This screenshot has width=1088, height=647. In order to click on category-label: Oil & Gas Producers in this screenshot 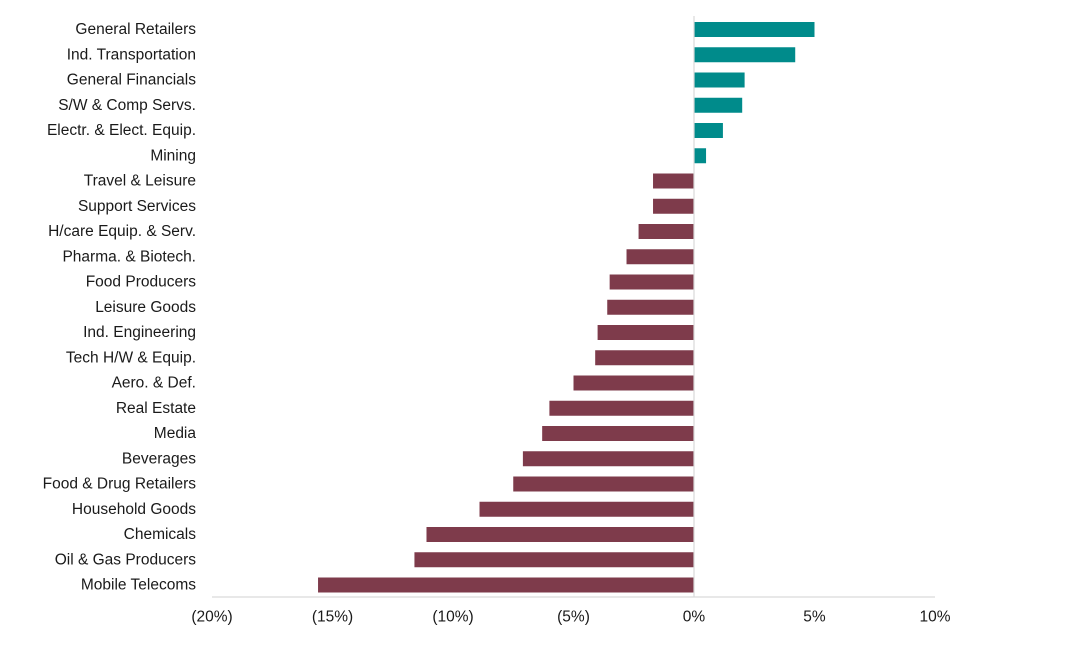, I will do `click(126, 559)`.